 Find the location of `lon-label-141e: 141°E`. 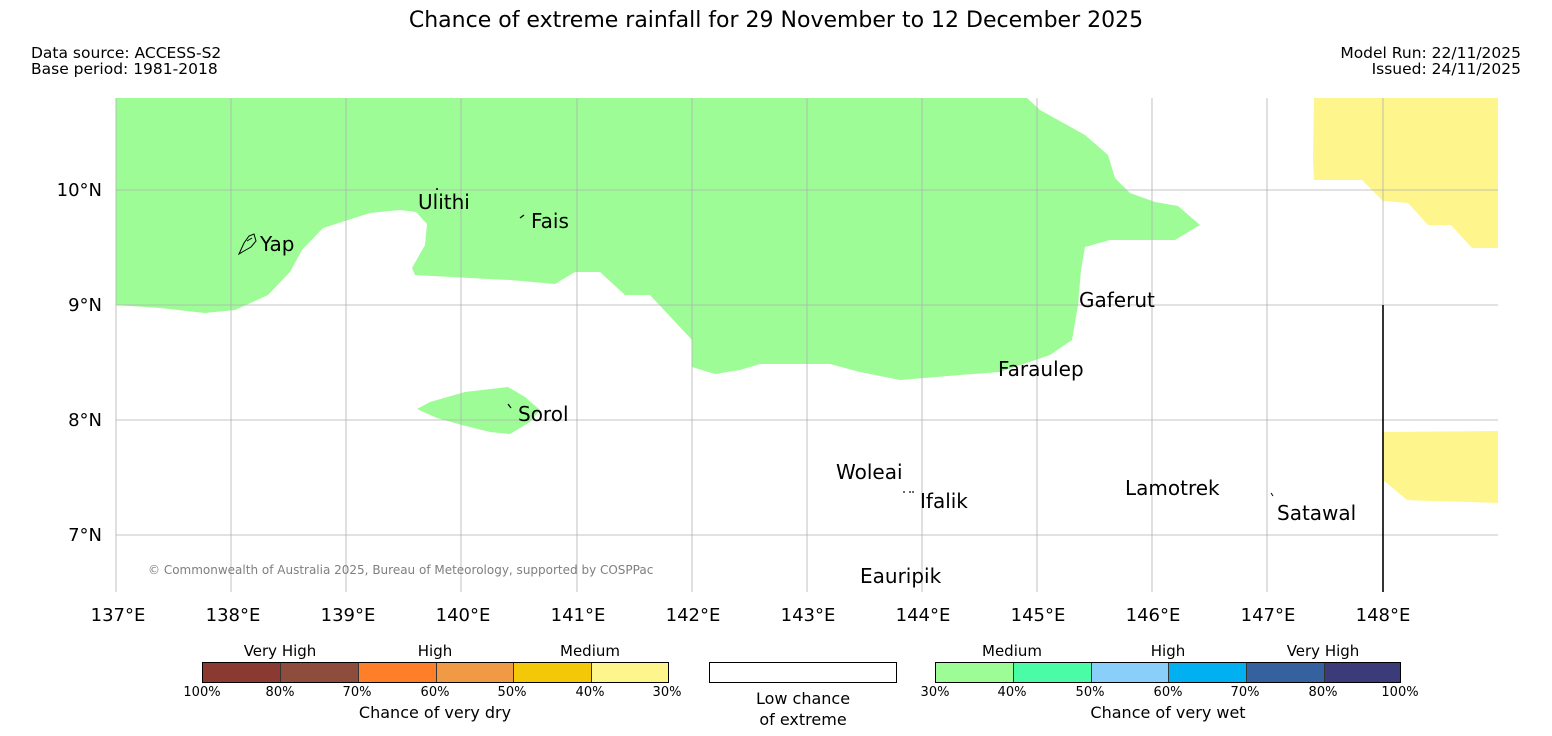

lon-label-141e: 141°E is located at coordinates (578, 615).